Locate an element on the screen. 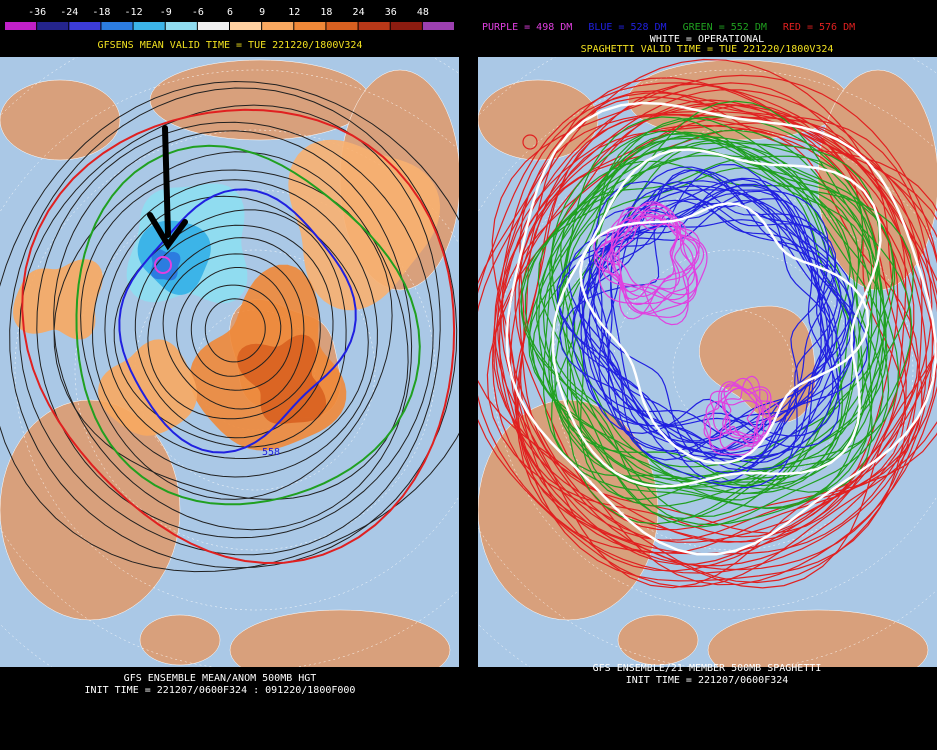  colorbar-label: 18 is located at coordinates (326, 12).